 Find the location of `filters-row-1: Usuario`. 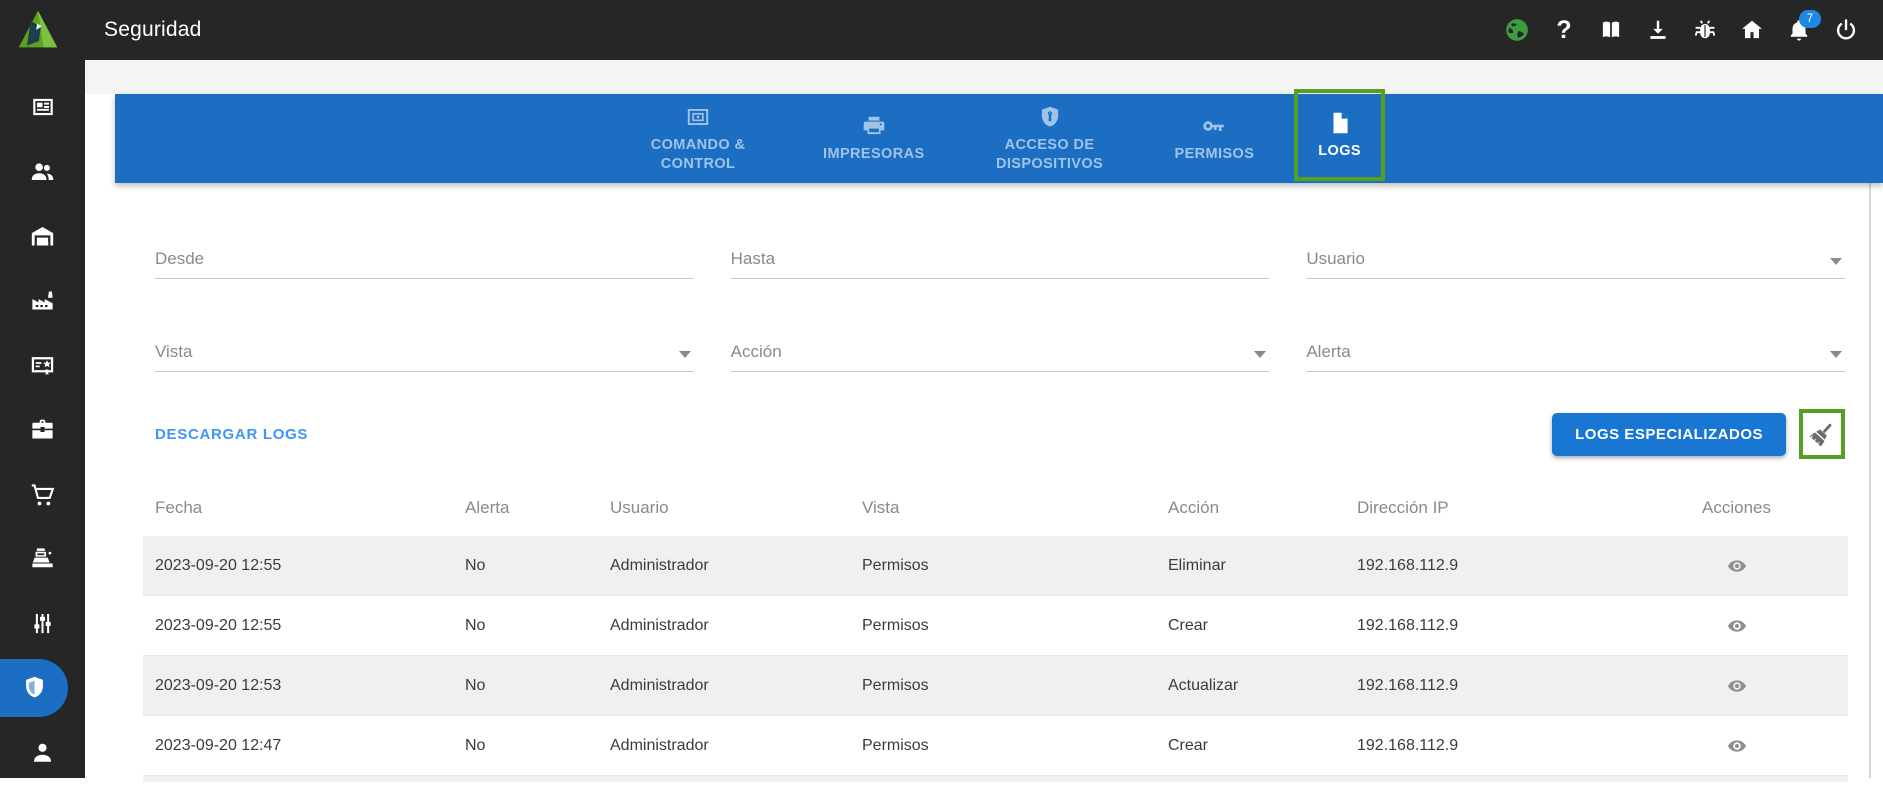

filters-row-1: Usuario is located at coordinates (1000, 255).